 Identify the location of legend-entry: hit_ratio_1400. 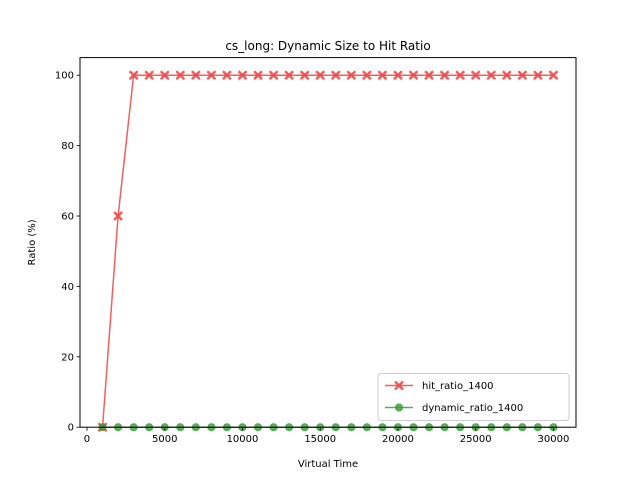
(439, 386).